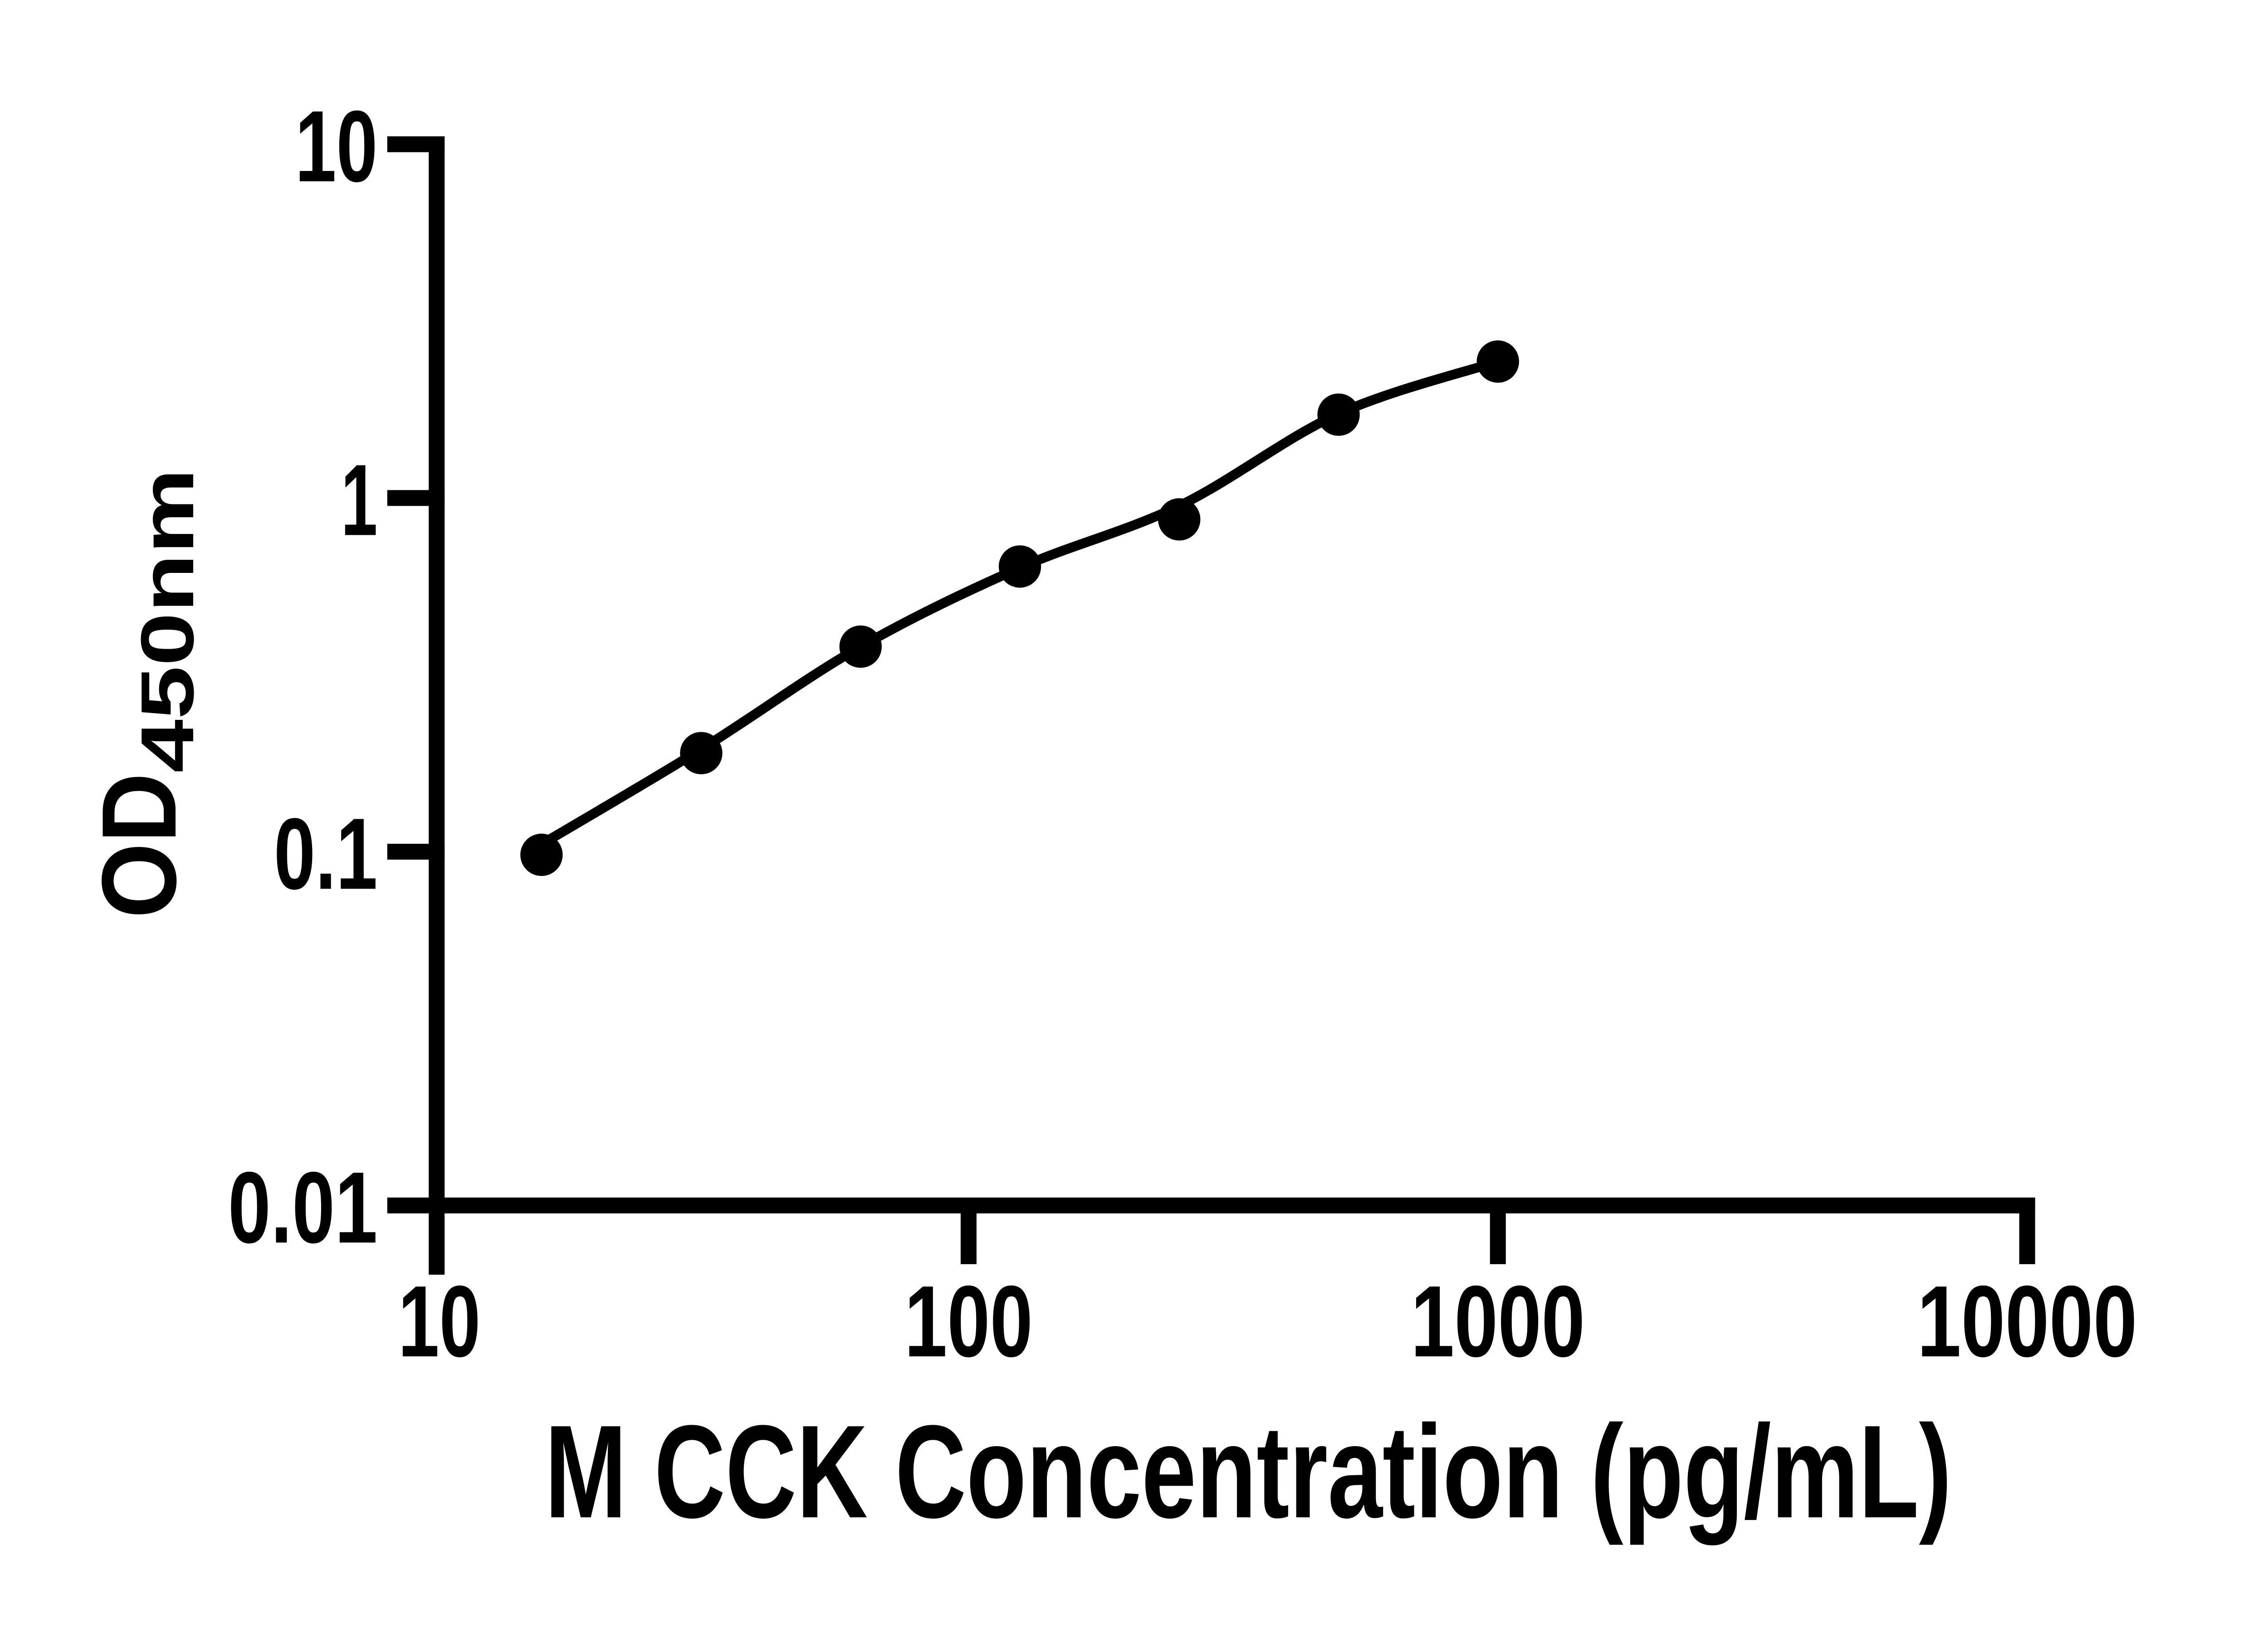  I want to click on x-axis-ticks, so click(1498, 1231).